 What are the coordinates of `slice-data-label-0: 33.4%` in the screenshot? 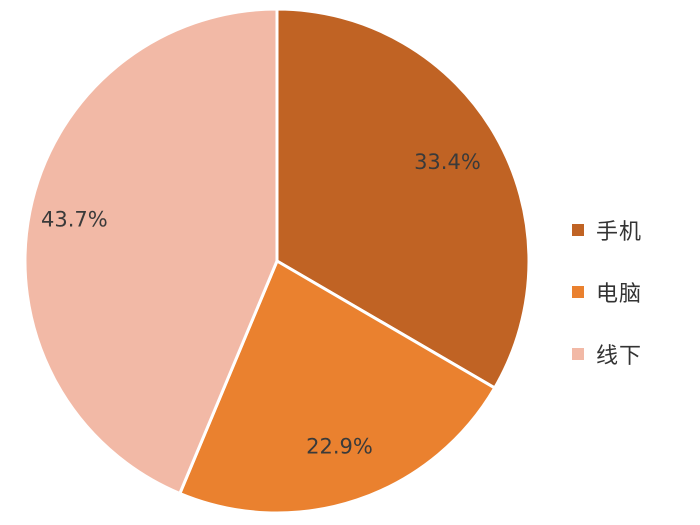 It's located at (447, 162).